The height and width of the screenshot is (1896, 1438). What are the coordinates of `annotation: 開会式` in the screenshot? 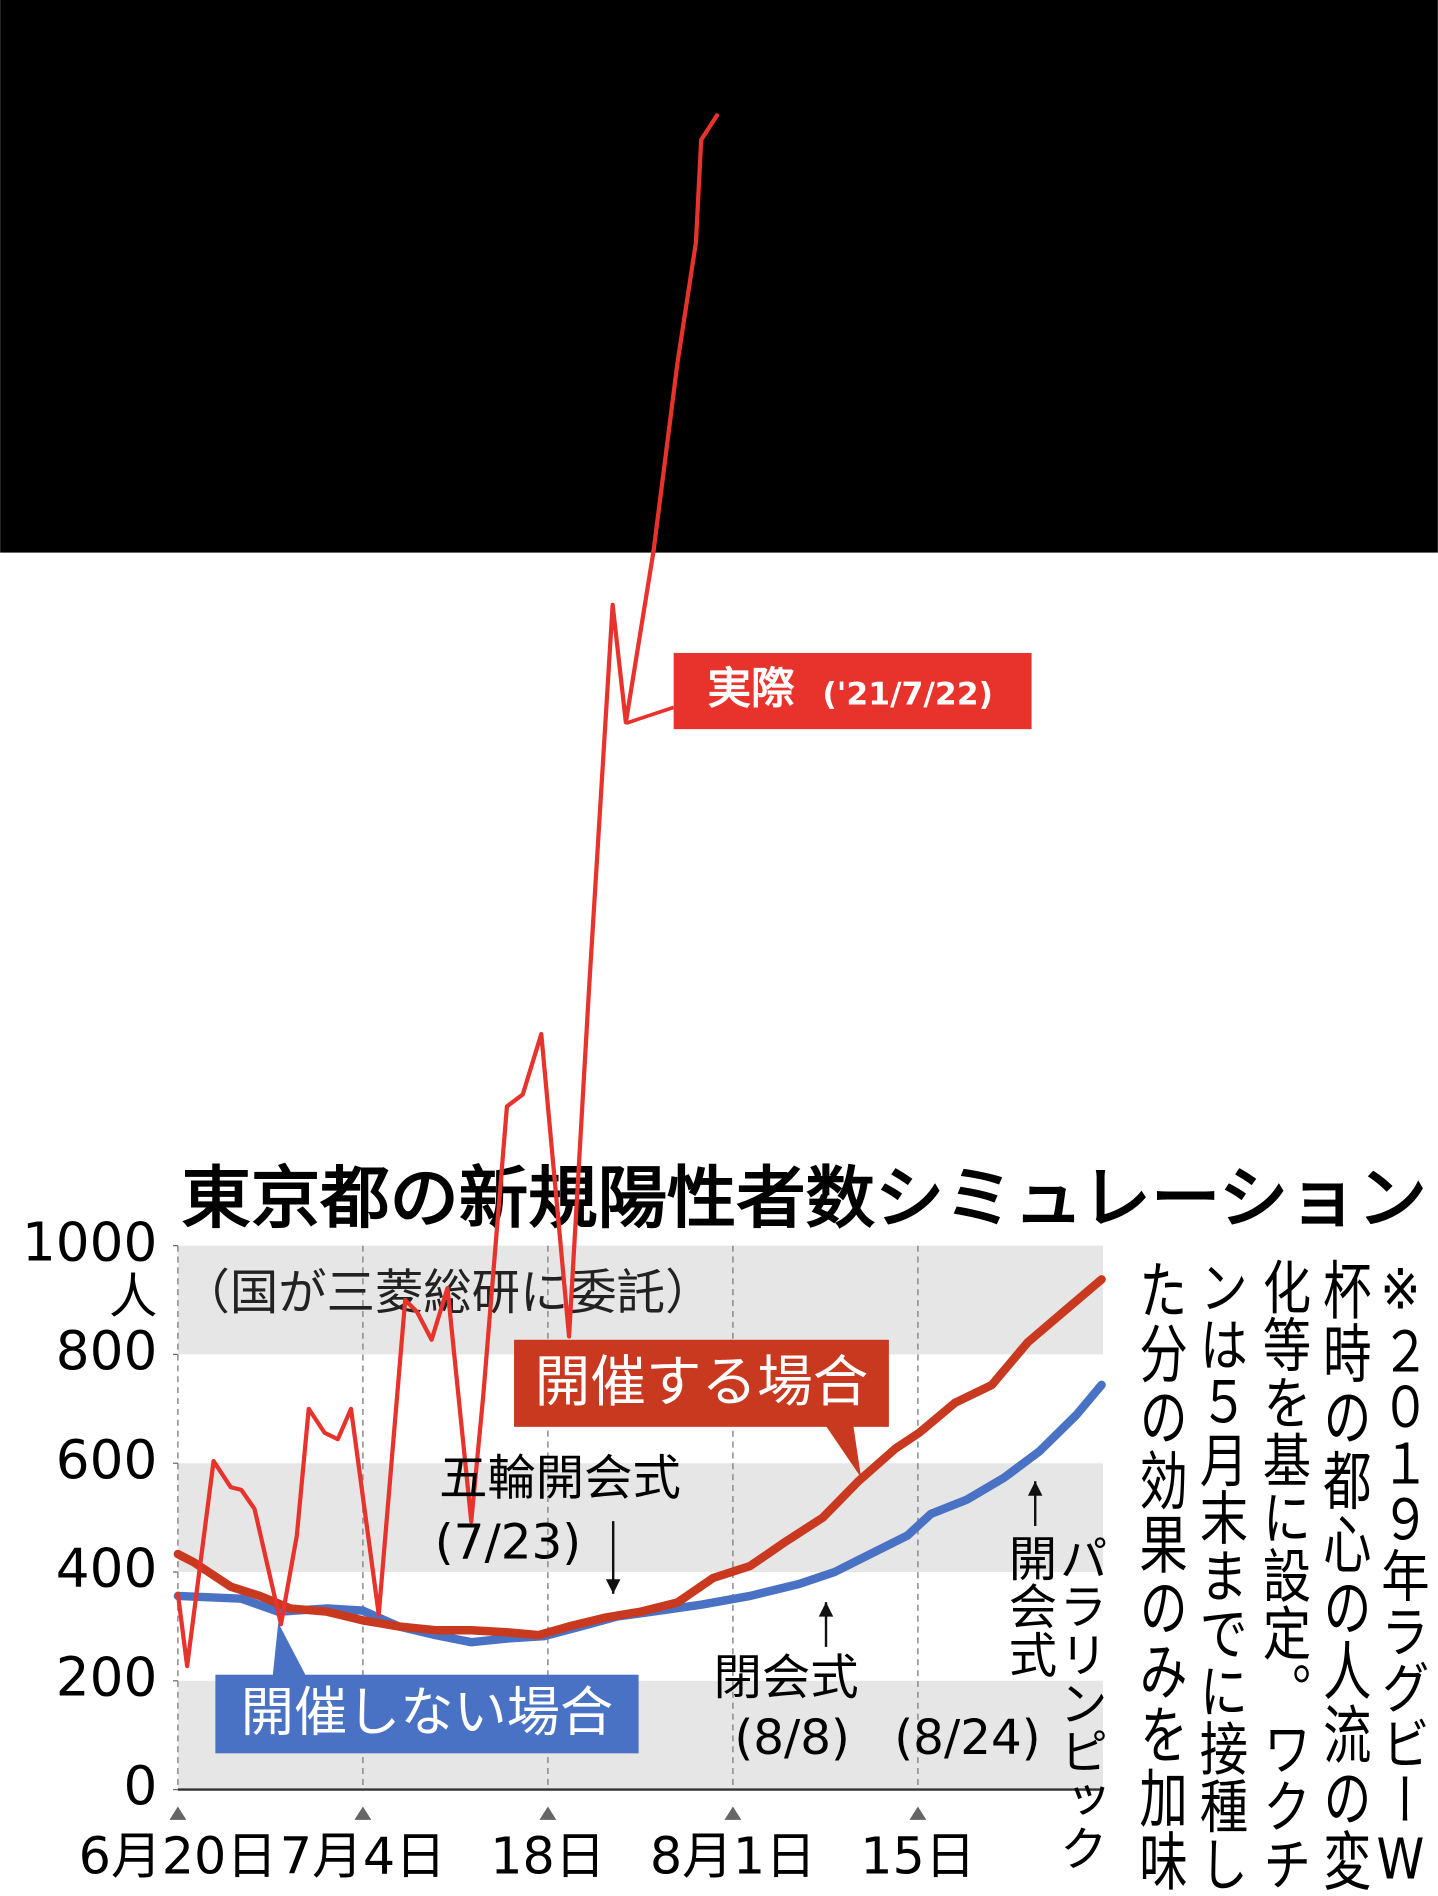 It's located at (1028, 1605).